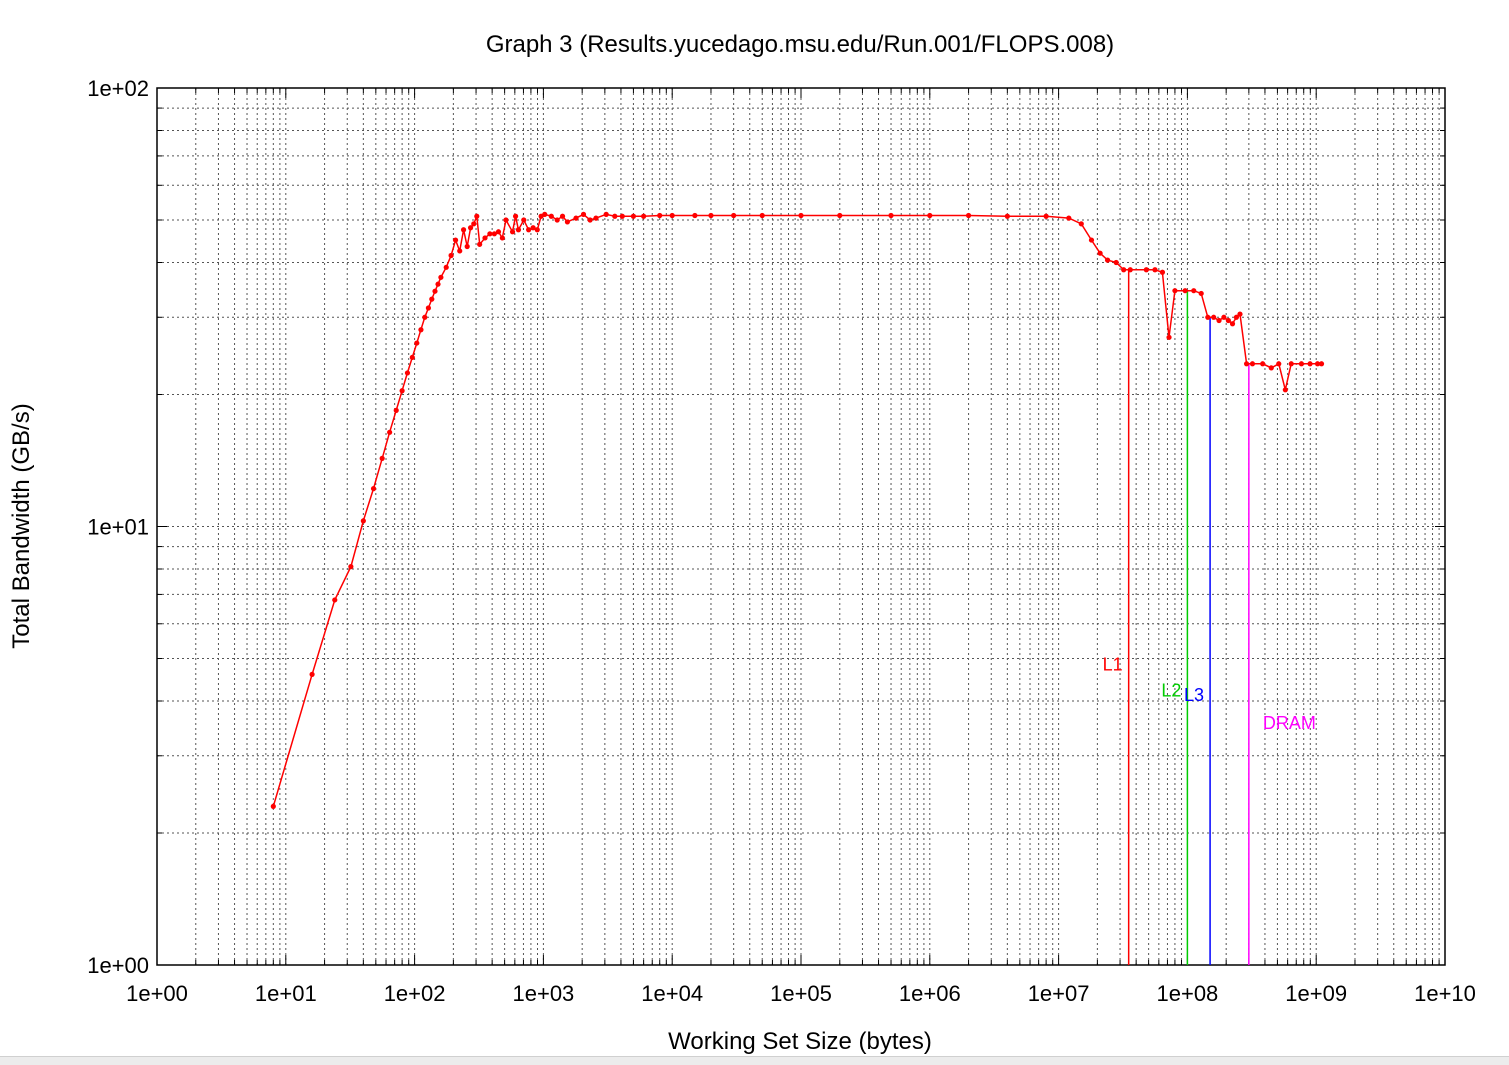  What do you see at coordinates (118, 527) in the screenshot?
I see `y-tick-label: 1e+01` at bounding box center [118, 527].